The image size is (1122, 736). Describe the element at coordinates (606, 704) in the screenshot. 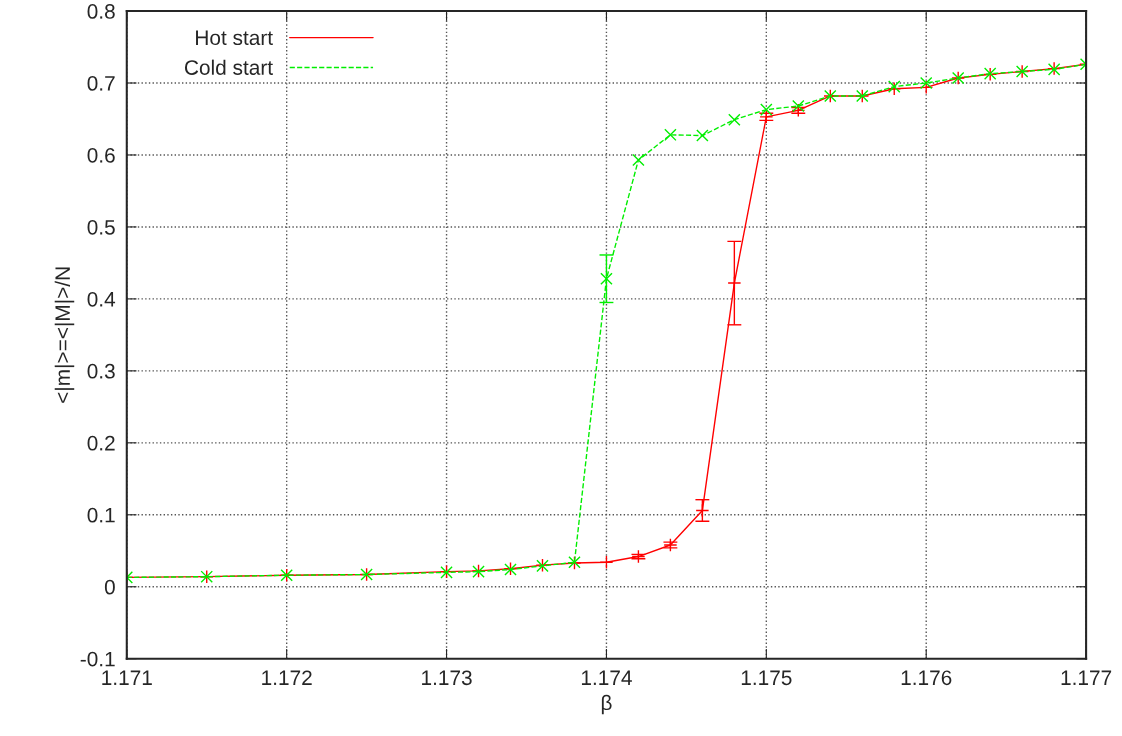

I see `x-axis-title: β` at that location.